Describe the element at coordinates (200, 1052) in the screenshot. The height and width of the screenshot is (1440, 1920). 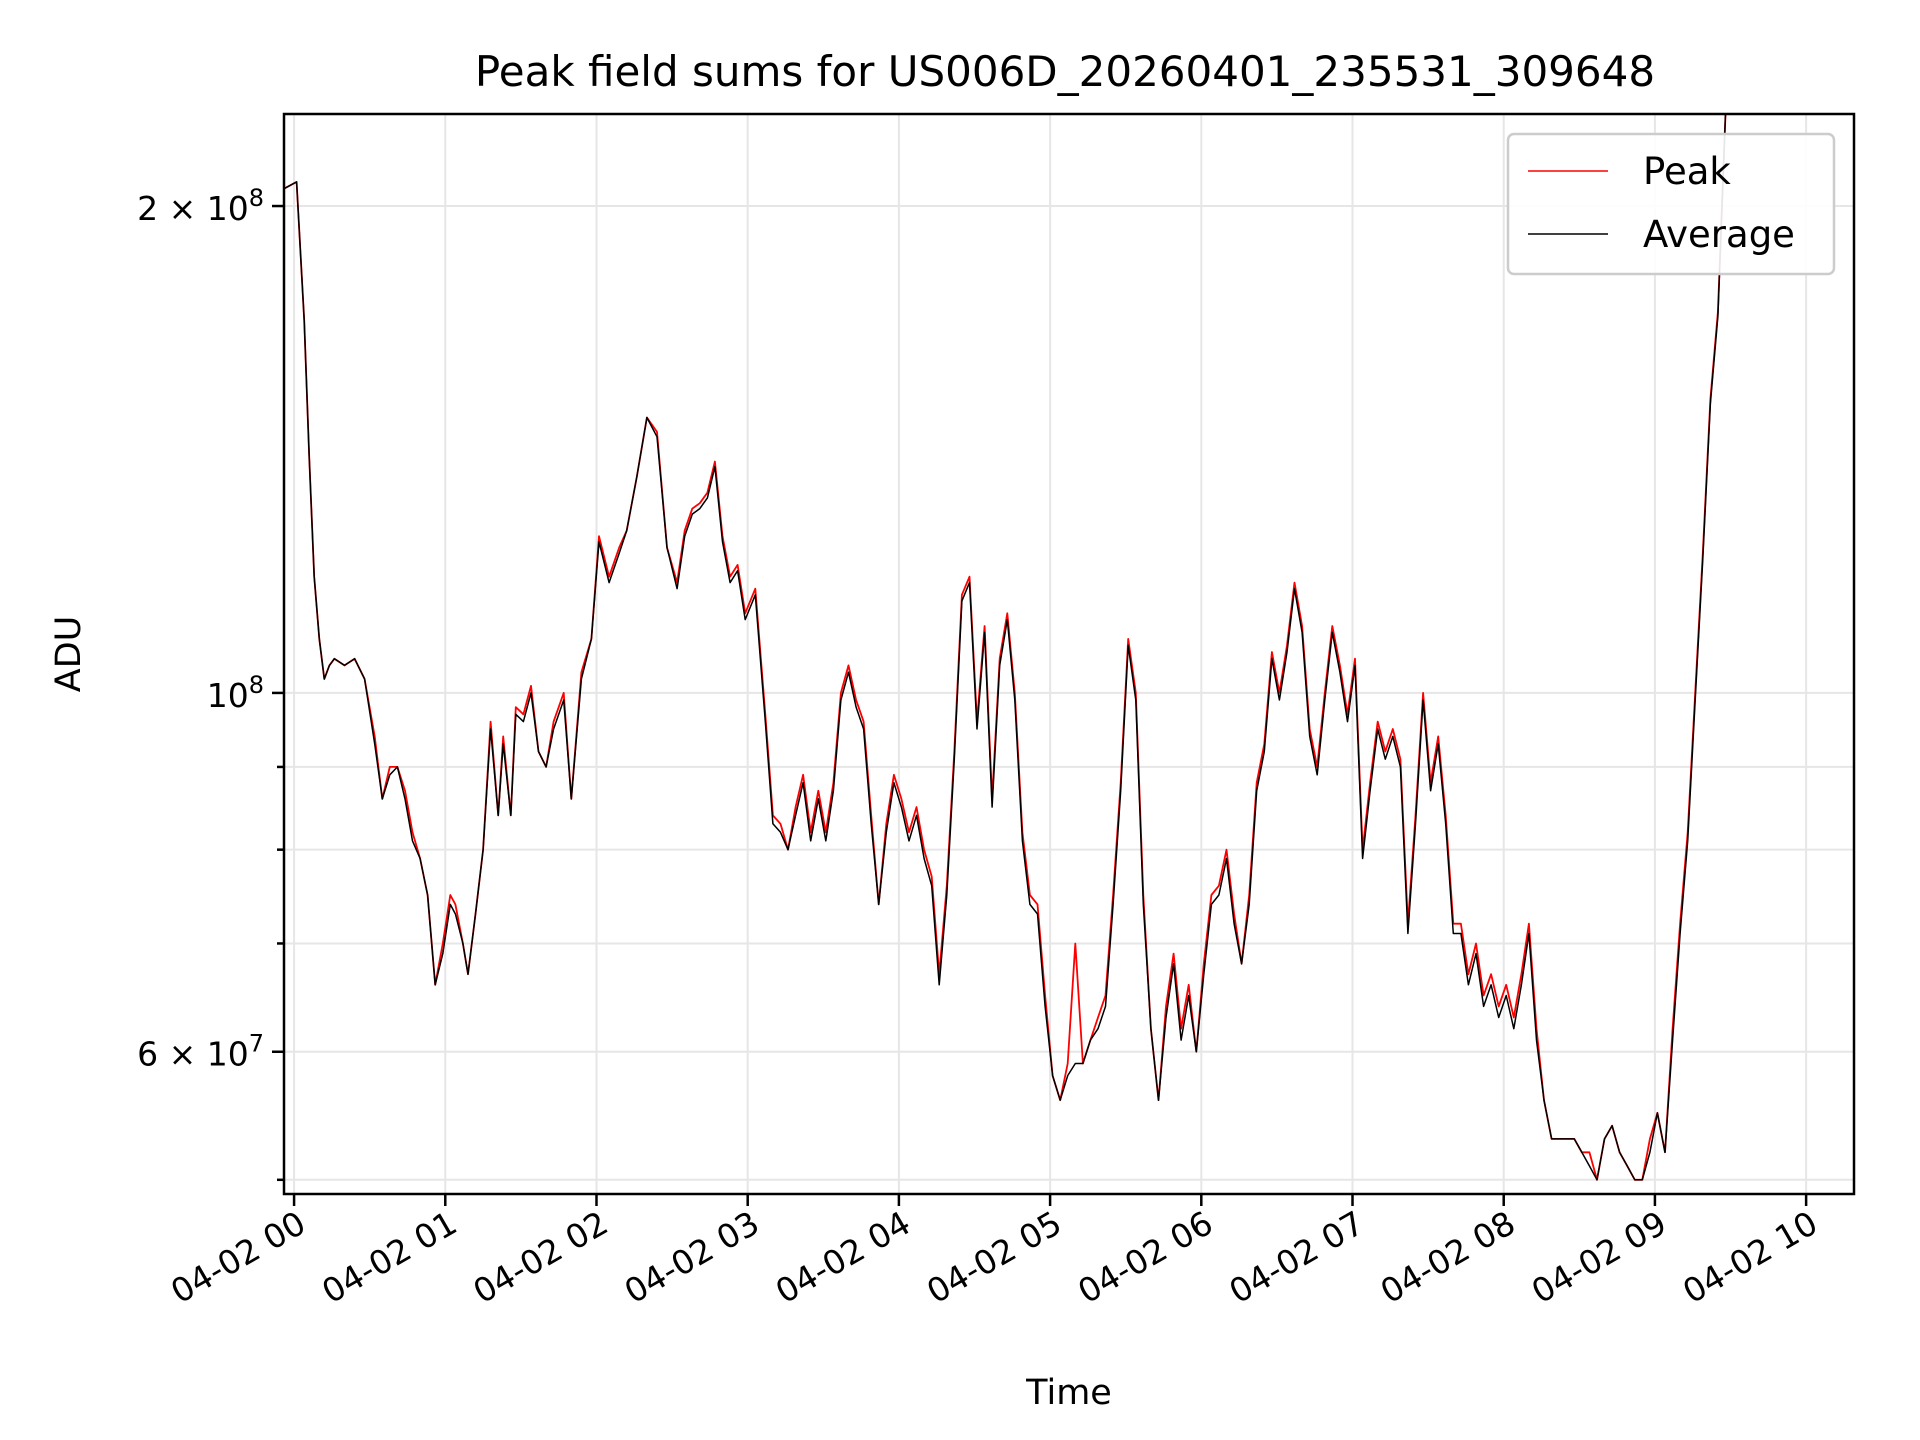
I see `y-tick-label: 6 × 107` at that location.